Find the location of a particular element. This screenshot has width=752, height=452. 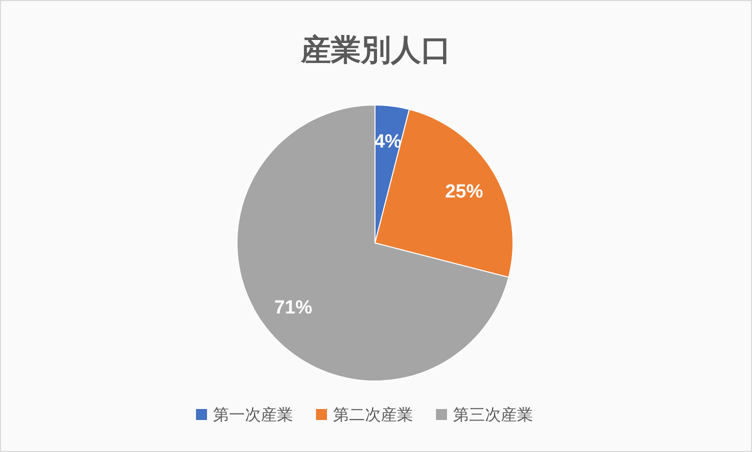

data-label: 4% is located at coordinates (388, 141).